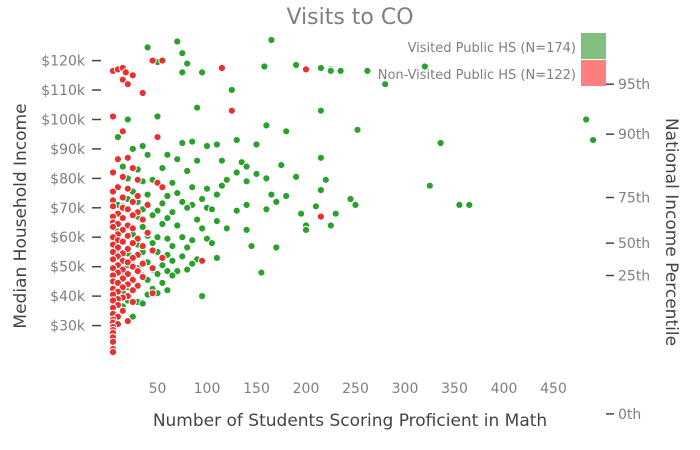 This screenshot has width=700, height=450. What do you see at coordinates (492, 73) in the screenshot?
I see `legend-item: Non-Visited Public HS (N=122)` at bounding box center [492, 73].